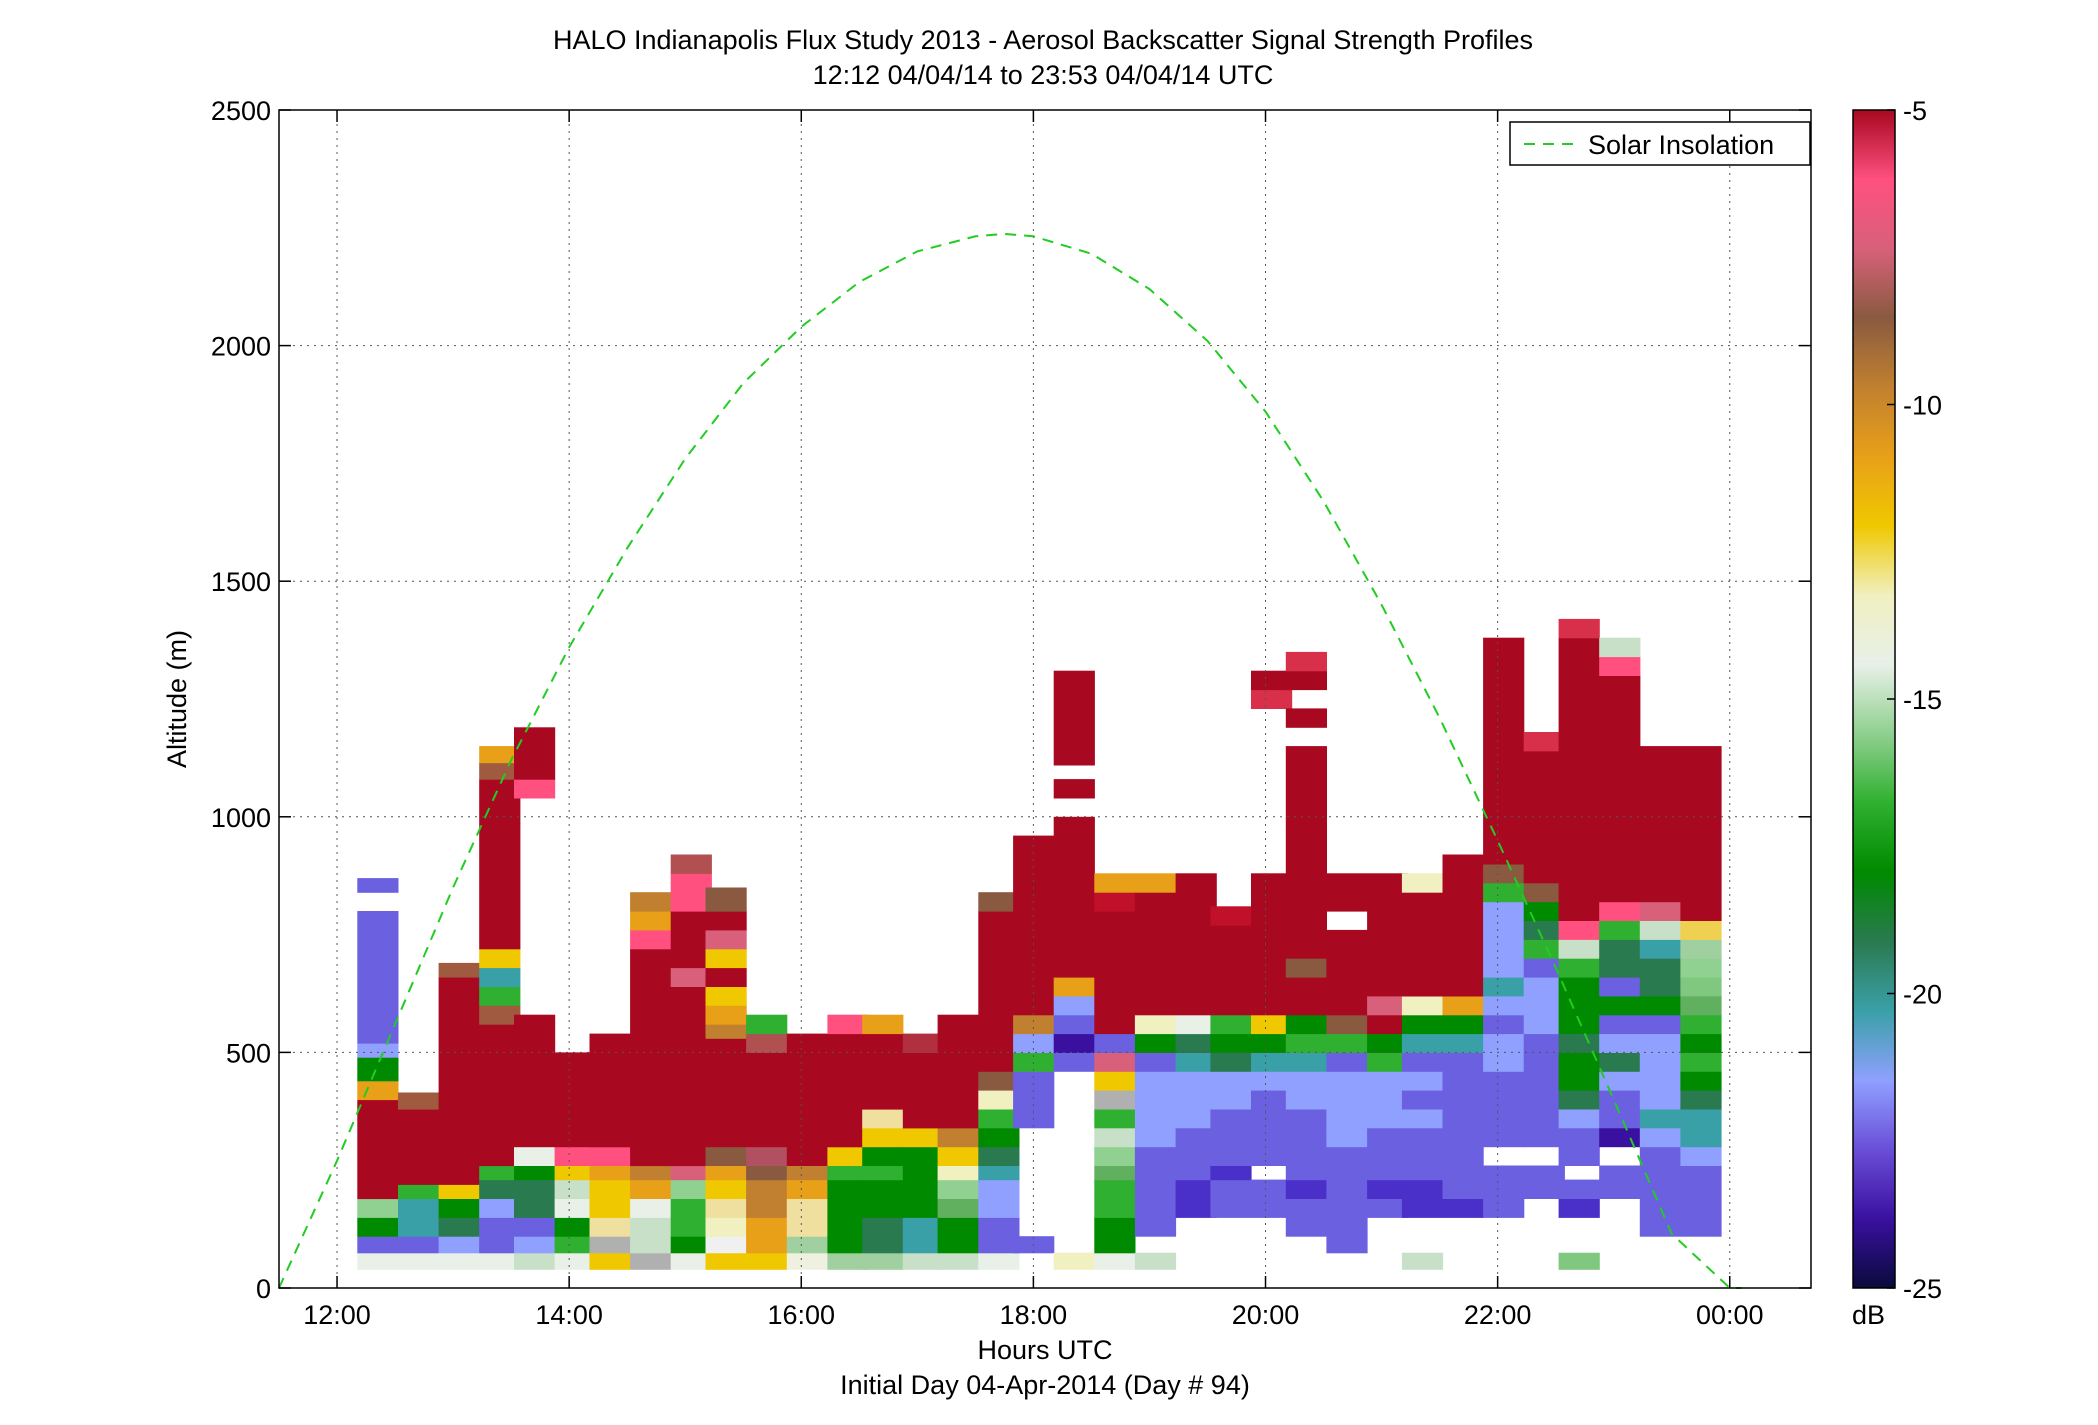  What do you see at coordinates (1681, 145) in the screenshot?
I see `legend-entry-solar-insolation: Solar Insolation` at bounding box center [1681, 145].